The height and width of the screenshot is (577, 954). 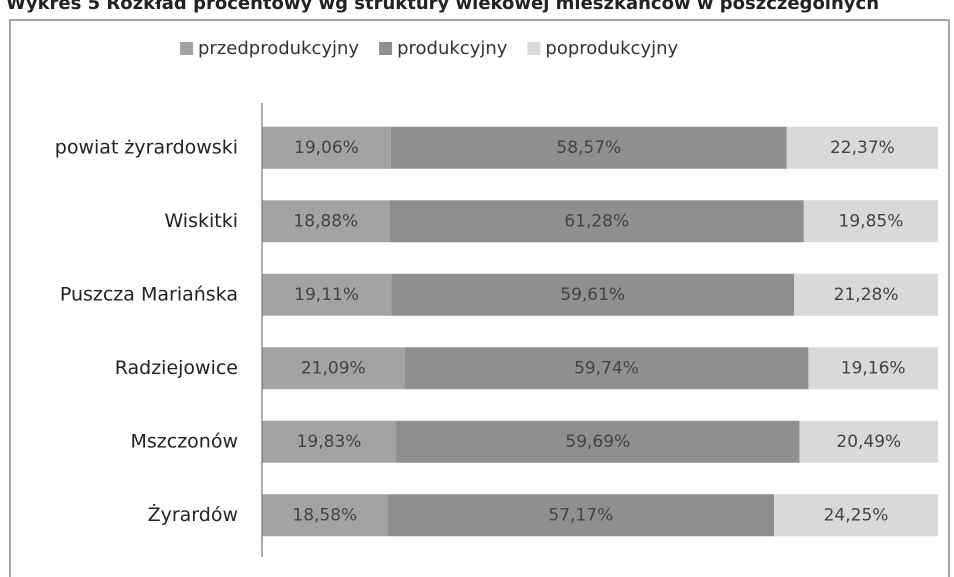 I want to click on value-label: 61,28%, so click(x=596, y=221).